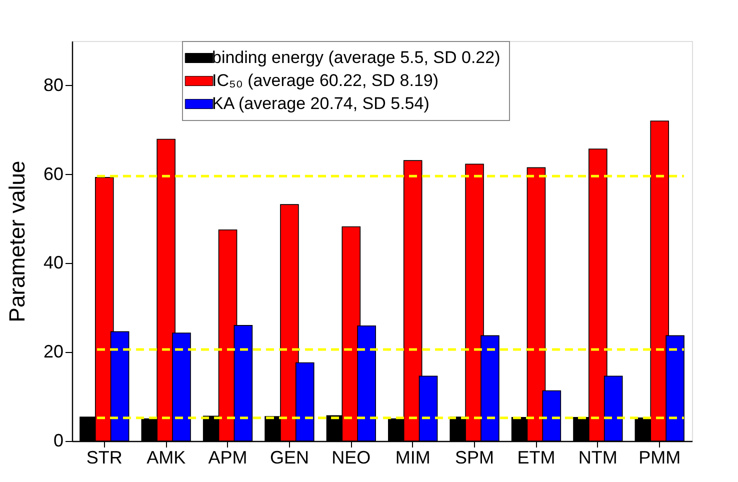 This screenshot has width=738, height=482. What do you see at coordinates (325, 80) in the screenshot?
I see `legend-label: IC₅₀ (average 60.22, SD 8.19)` at bounding box center [325, 80].